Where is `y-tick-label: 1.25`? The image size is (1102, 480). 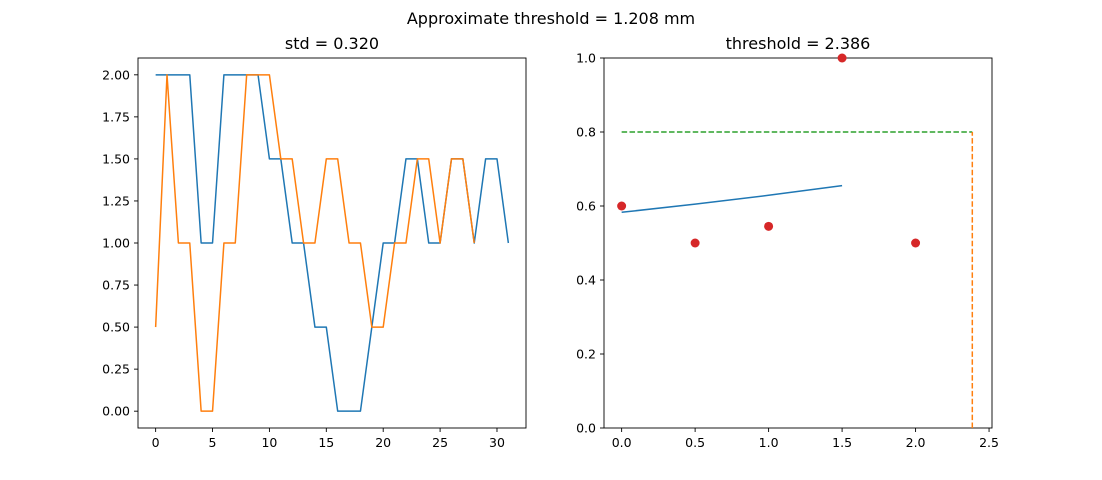 y-tick-label: 1.25 is located at coordinates (116, 200).